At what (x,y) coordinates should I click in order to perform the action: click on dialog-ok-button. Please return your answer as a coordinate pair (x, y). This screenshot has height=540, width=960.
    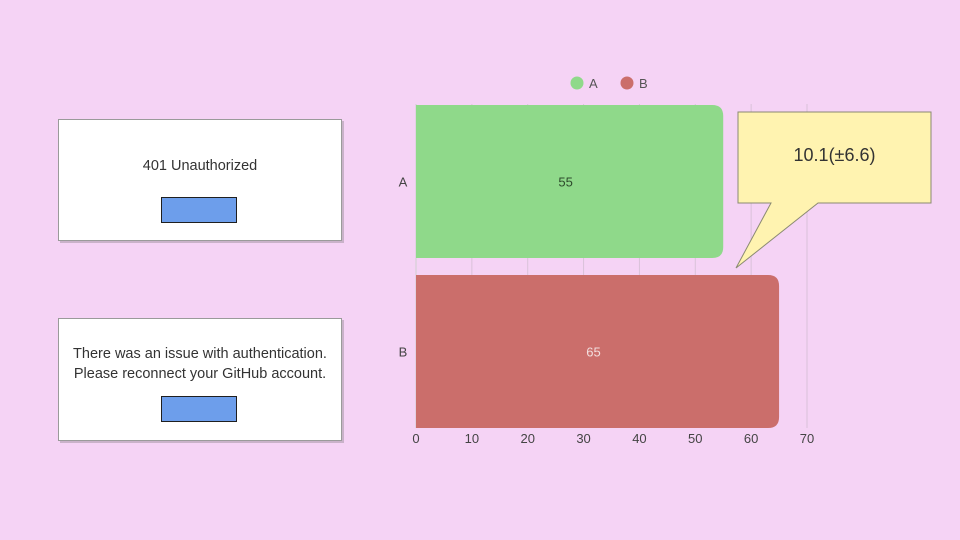
    Looking at the image, I should click on (199, 210).